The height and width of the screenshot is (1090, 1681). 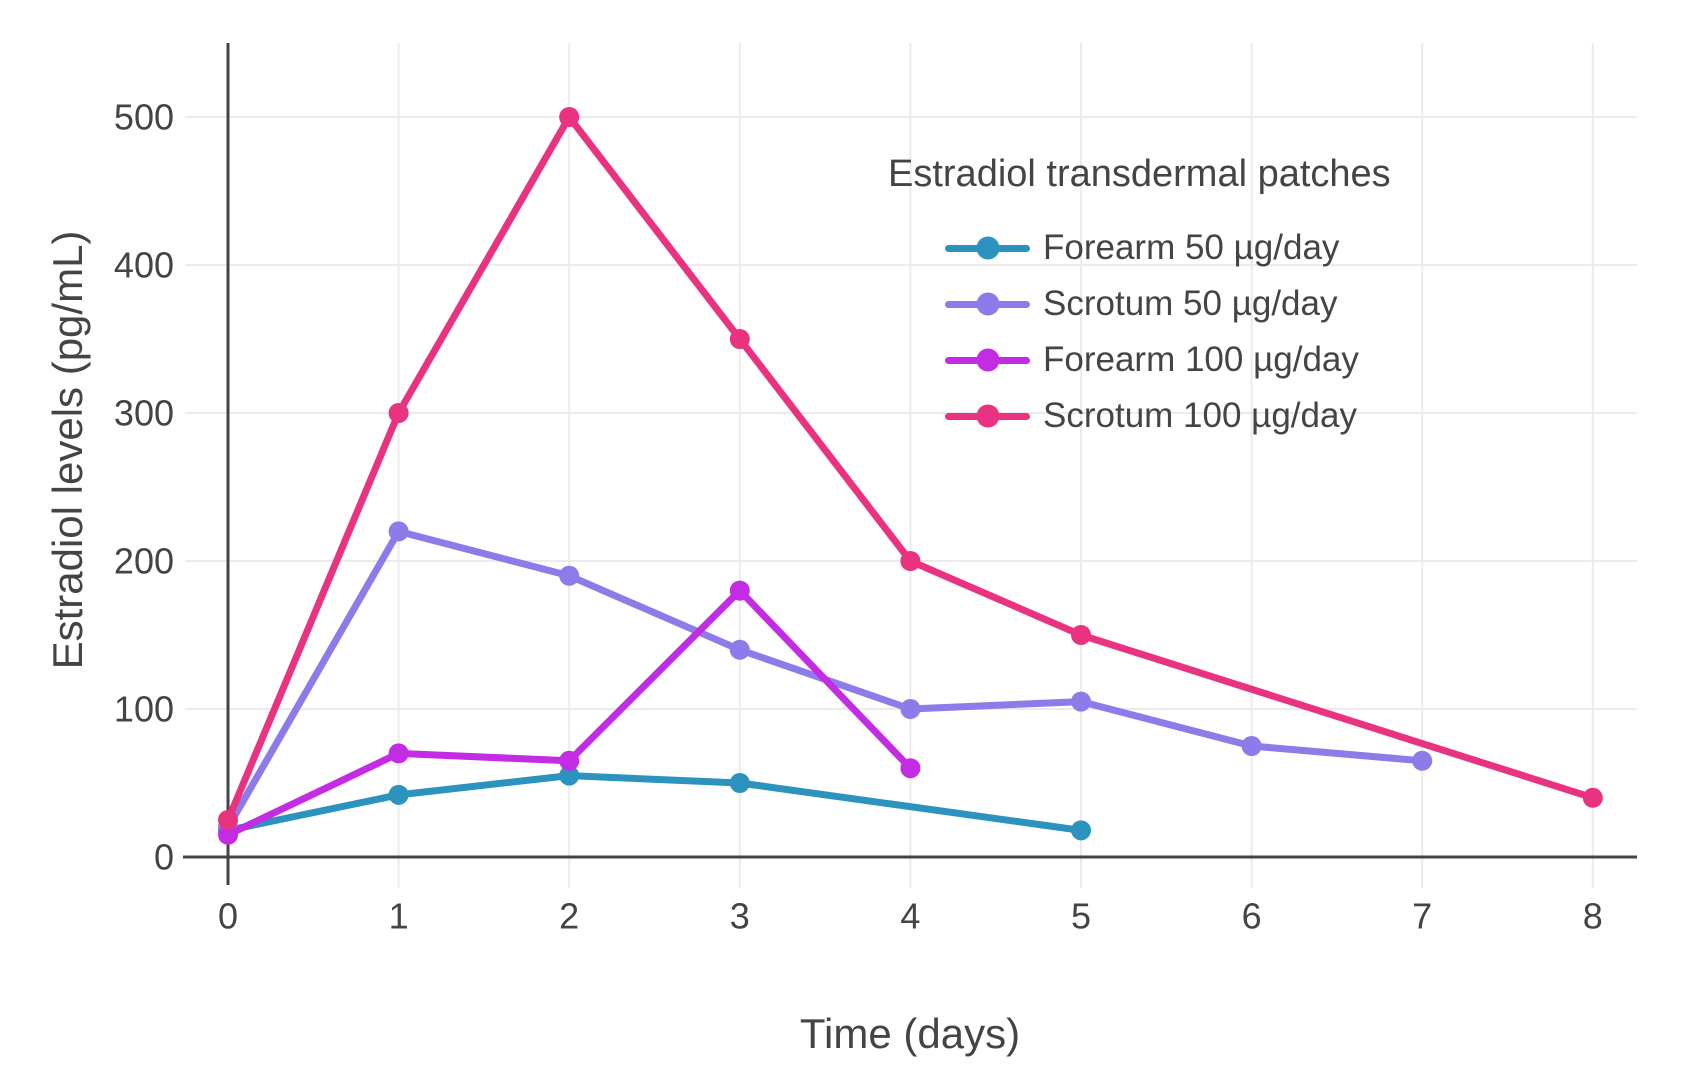 I want to click on legend-label: Forearm 50 µg/day, so click(x=1191, y=247).